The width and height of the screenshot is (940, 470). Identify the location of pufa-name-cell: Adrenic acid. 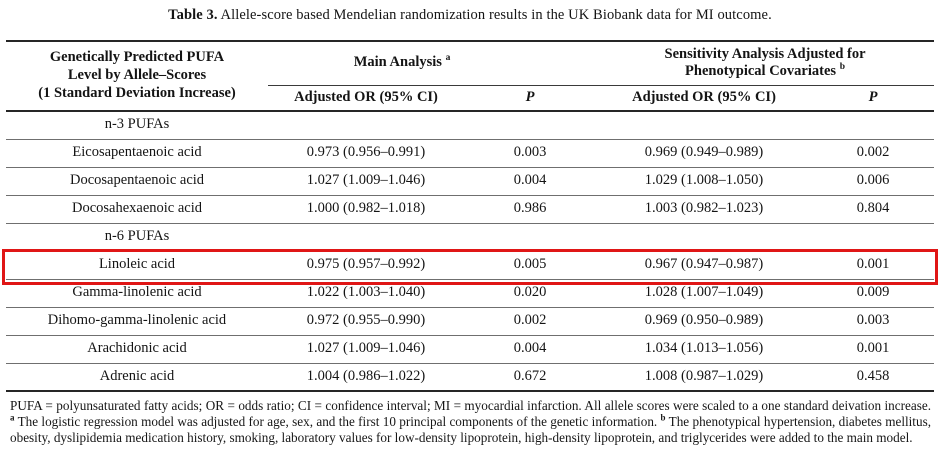
(137, 377).